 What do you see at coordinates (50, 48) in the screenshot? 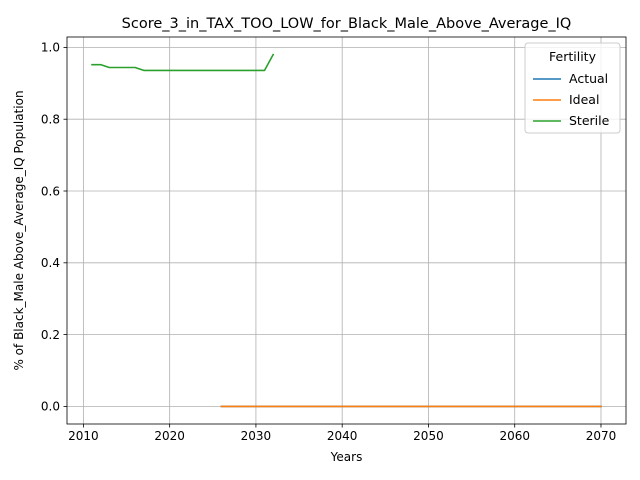
I see `y-tick-label: 1.0` at bounding box center [50, 48].